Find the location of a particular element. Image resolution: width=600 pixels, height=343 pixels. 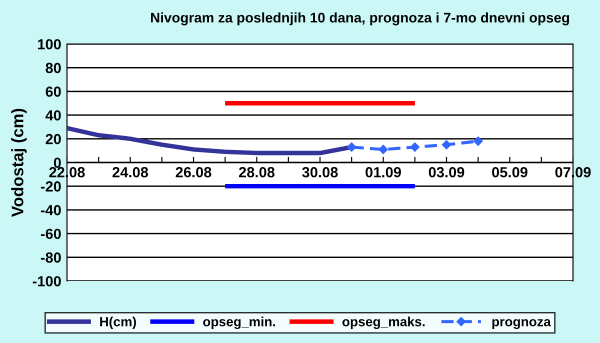

x-tick-label: 28.08 is located at coordinates (257, 172).